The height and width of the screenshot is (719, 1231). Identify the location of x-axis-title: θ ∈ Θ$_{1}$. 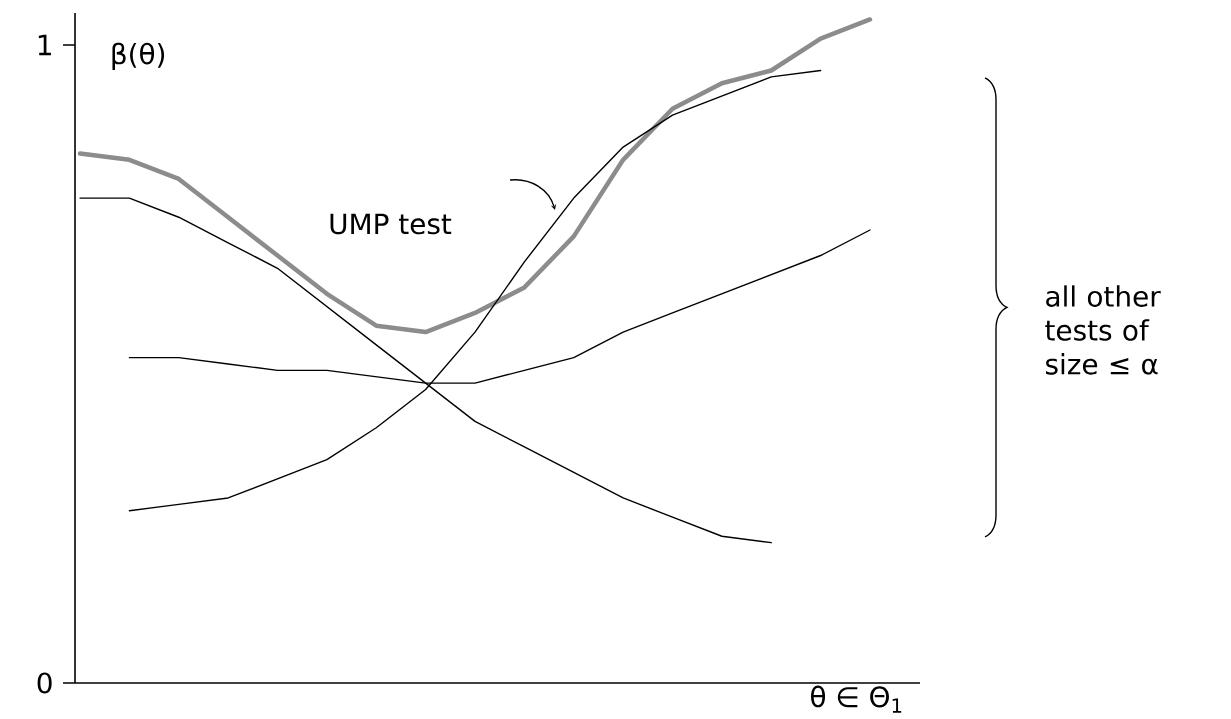
(856, 699).